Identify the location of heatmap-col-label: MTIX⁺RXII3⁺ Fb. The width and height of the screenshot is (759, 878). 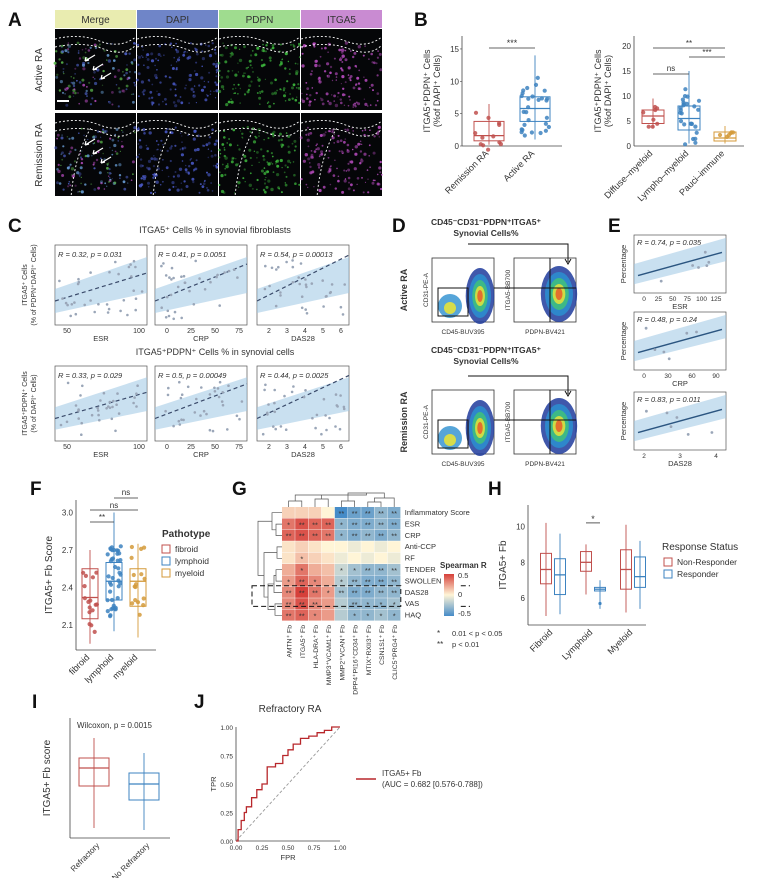
(369, 650).